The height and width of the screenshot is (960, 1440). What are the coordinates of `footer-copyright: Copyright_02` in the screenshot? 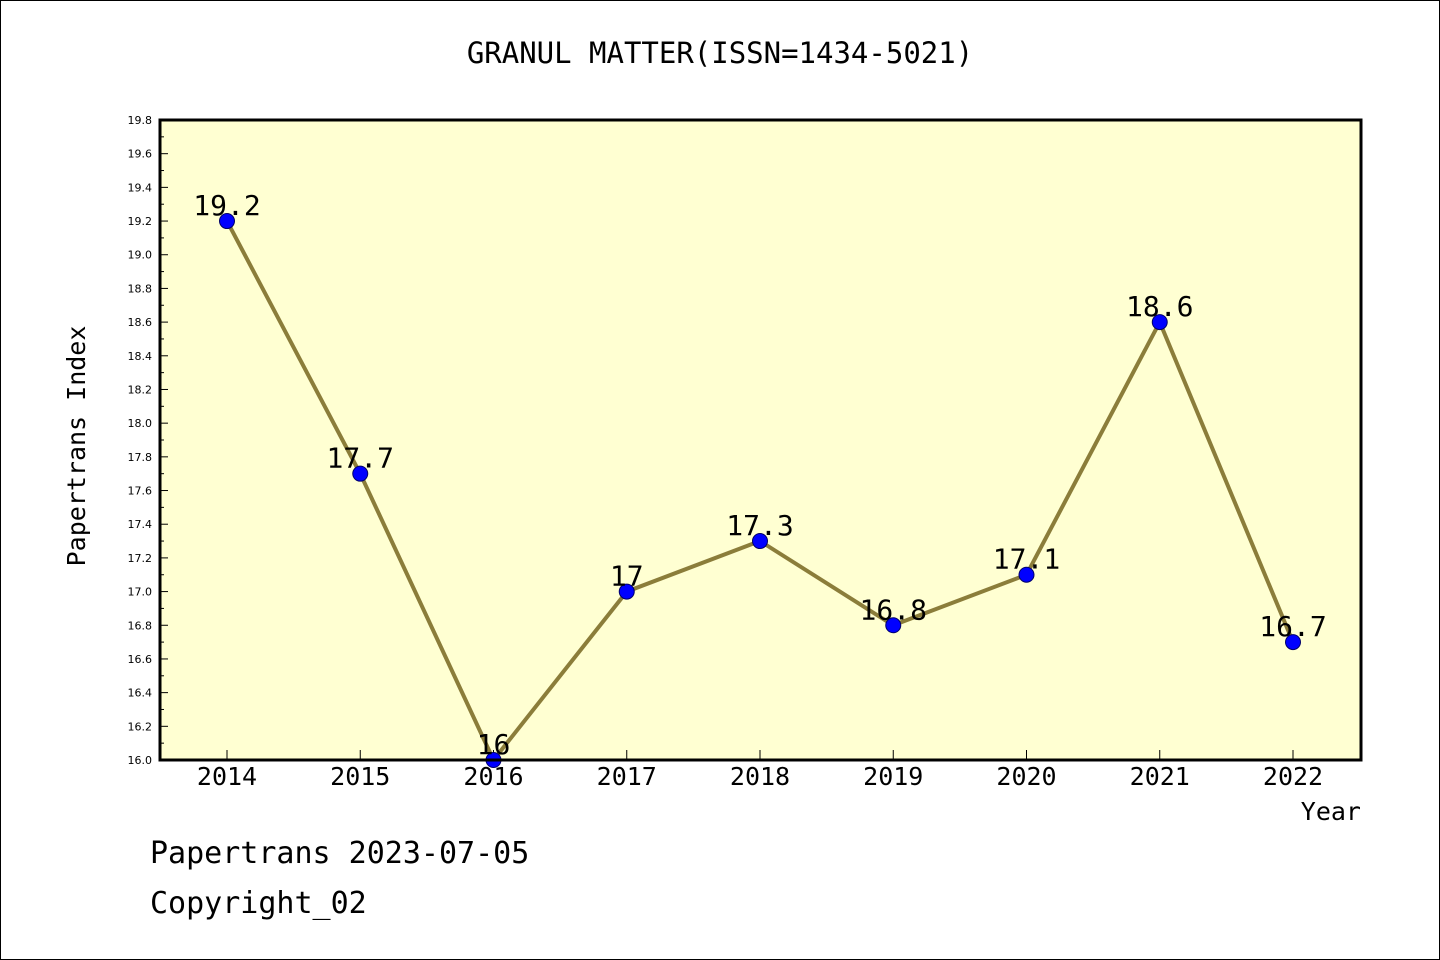 It's located at (258, 903).